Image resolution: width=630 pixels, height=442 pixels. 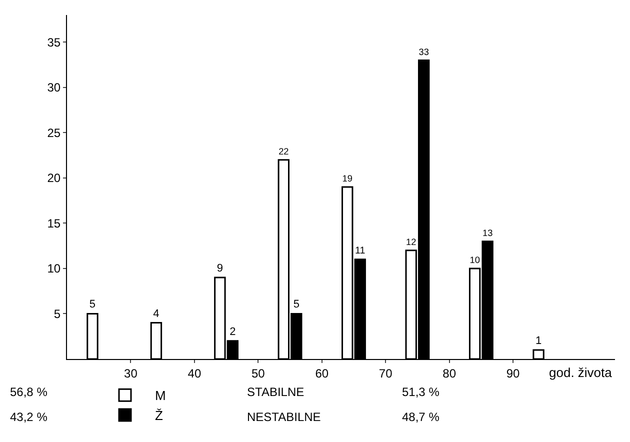 What do you see at coordinates (54, 87) in the screenshot?
I see `y-tick-label: 30` at bounding box center [54, 87].